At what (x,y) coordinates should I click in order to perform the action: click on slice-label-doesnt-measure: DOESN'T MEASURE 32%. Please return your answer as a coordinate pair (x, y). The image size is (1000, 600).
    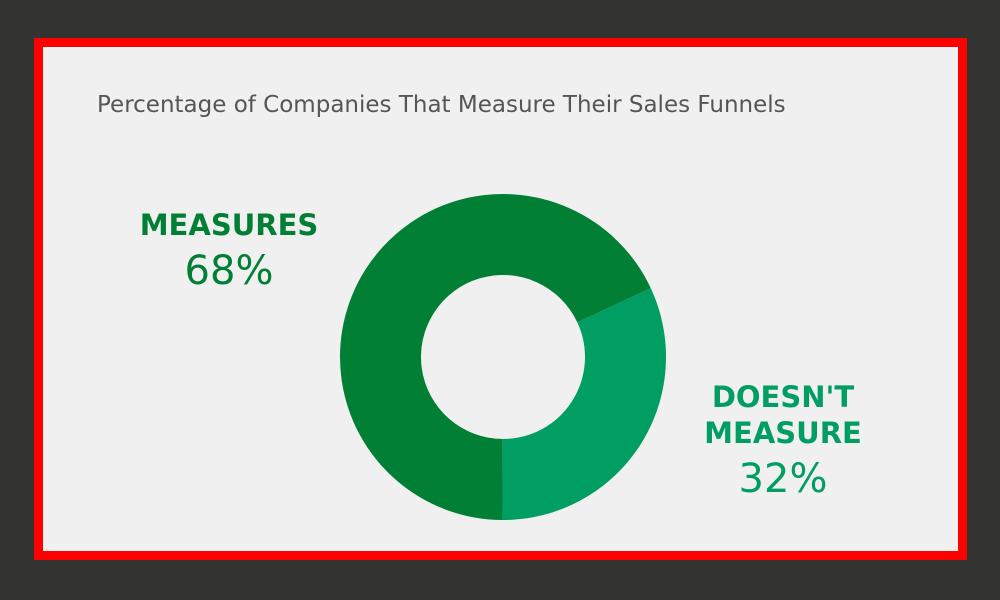
    Looking at the image, I should click on (783, 441).